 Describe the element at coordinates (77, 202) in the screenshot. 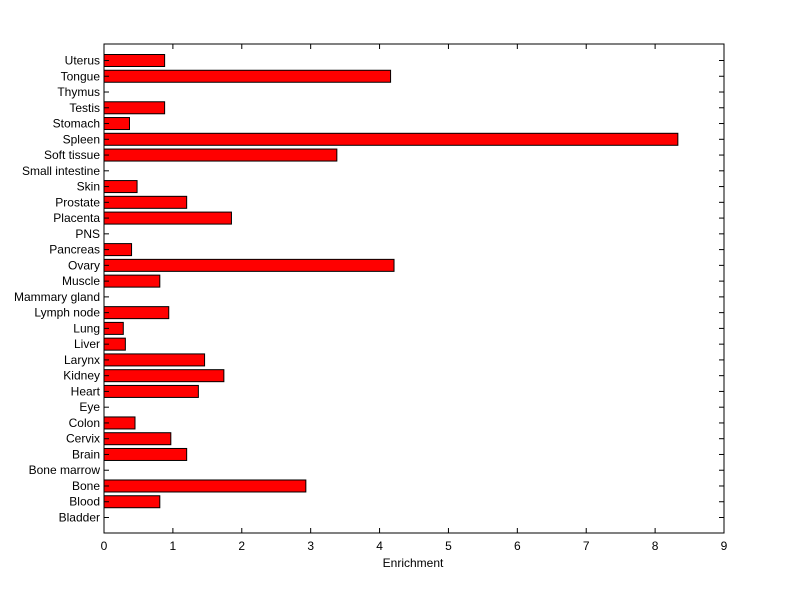

I see `y-tick-label: Prostate` at that location.